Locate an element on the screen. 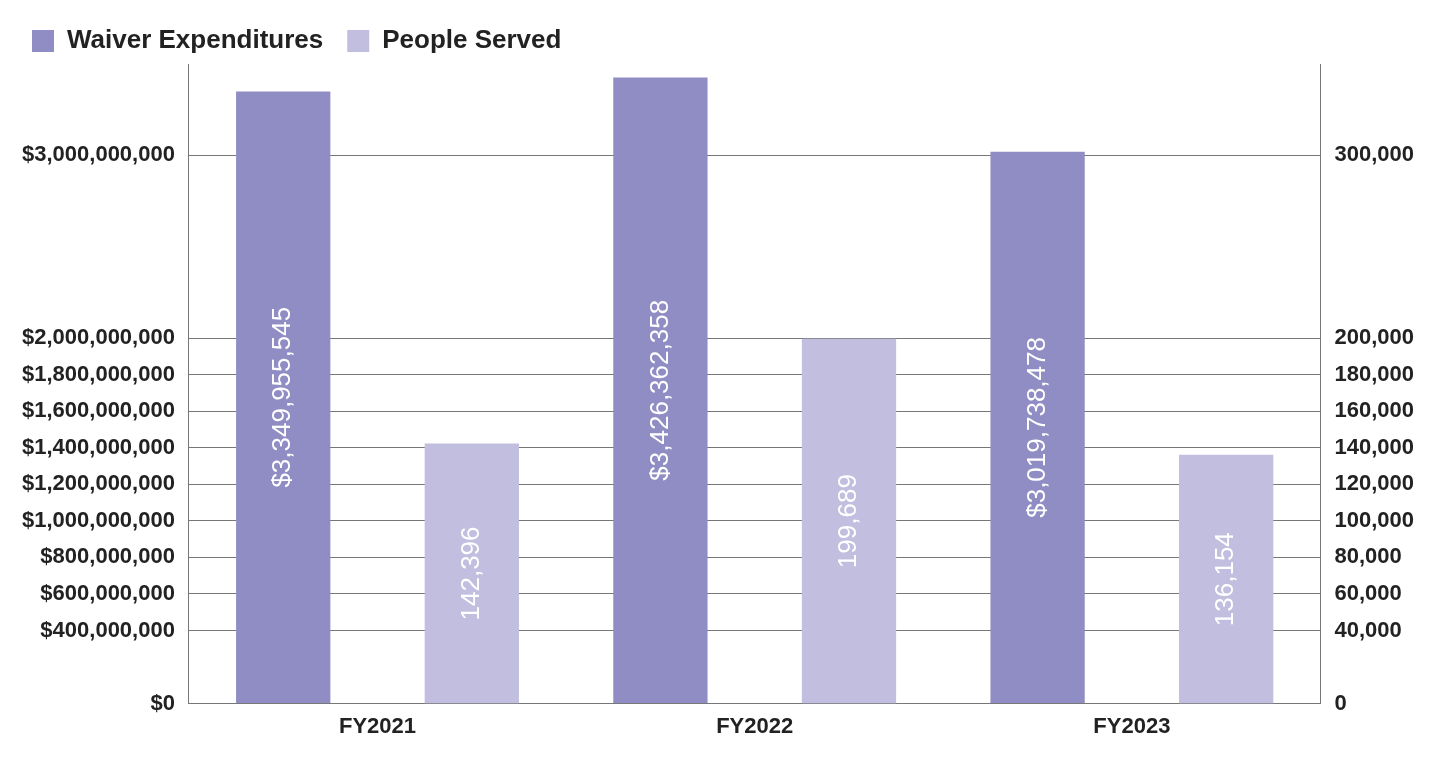 The height and width of the screenshot is (758, 1444). text: $3,426,362,358 is located at coordinates (658, 390).